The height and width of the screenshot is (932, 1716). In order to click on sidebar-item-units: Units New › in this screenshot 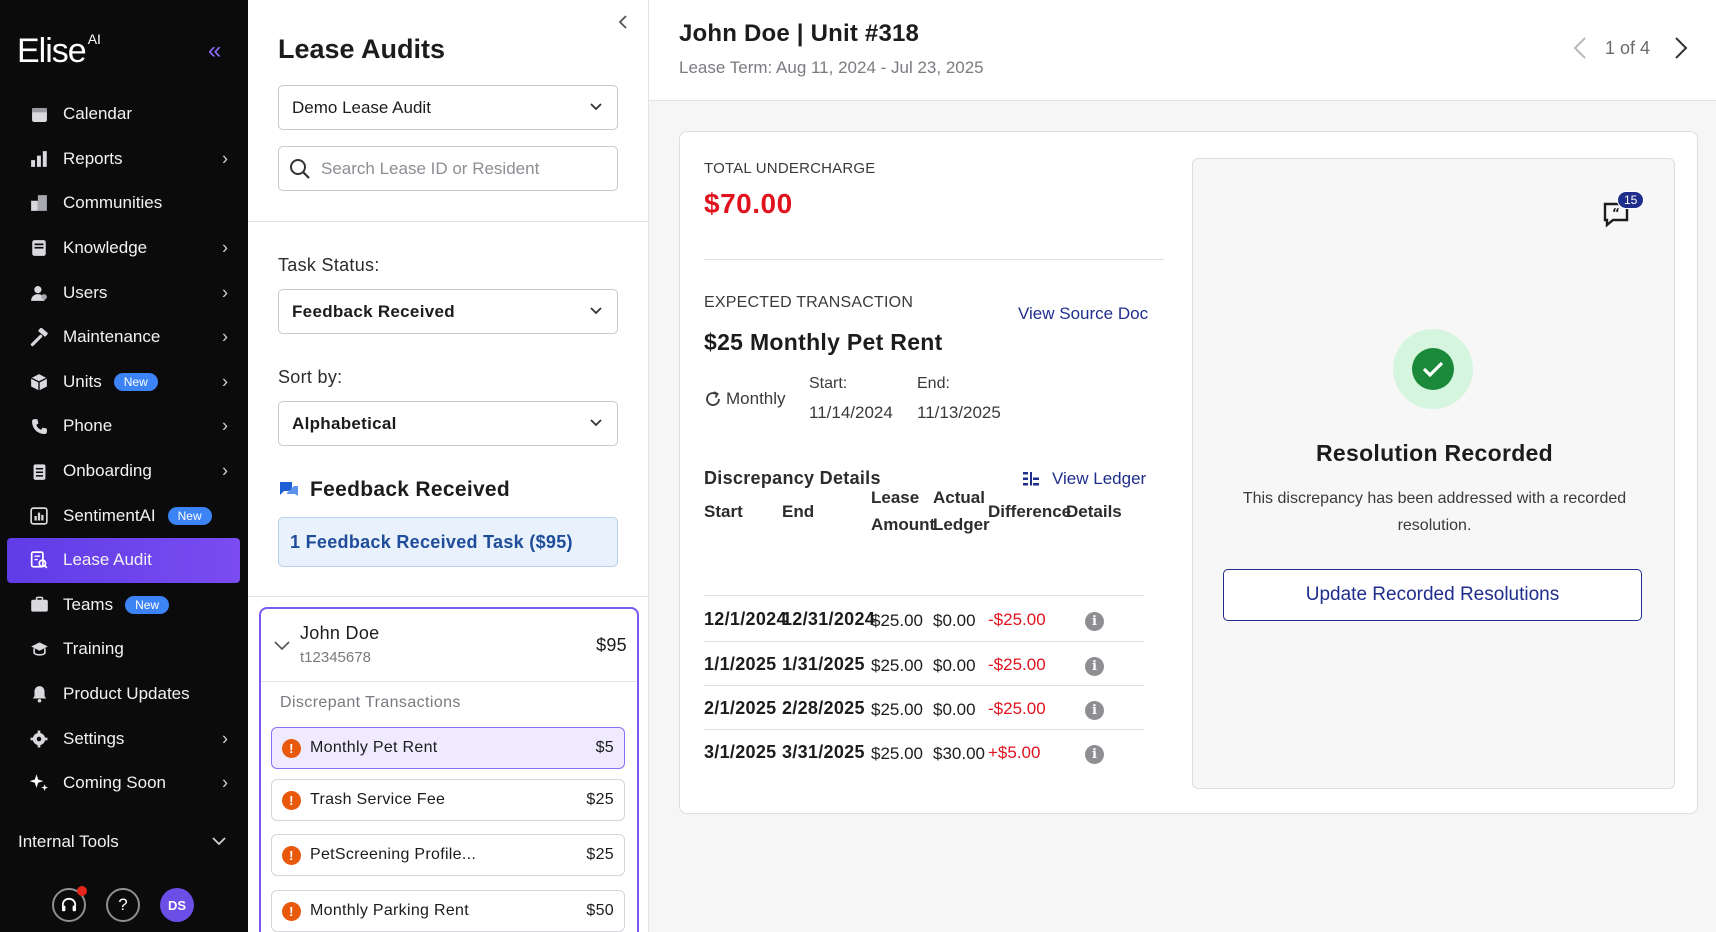, I will do `click(123, 382)`.